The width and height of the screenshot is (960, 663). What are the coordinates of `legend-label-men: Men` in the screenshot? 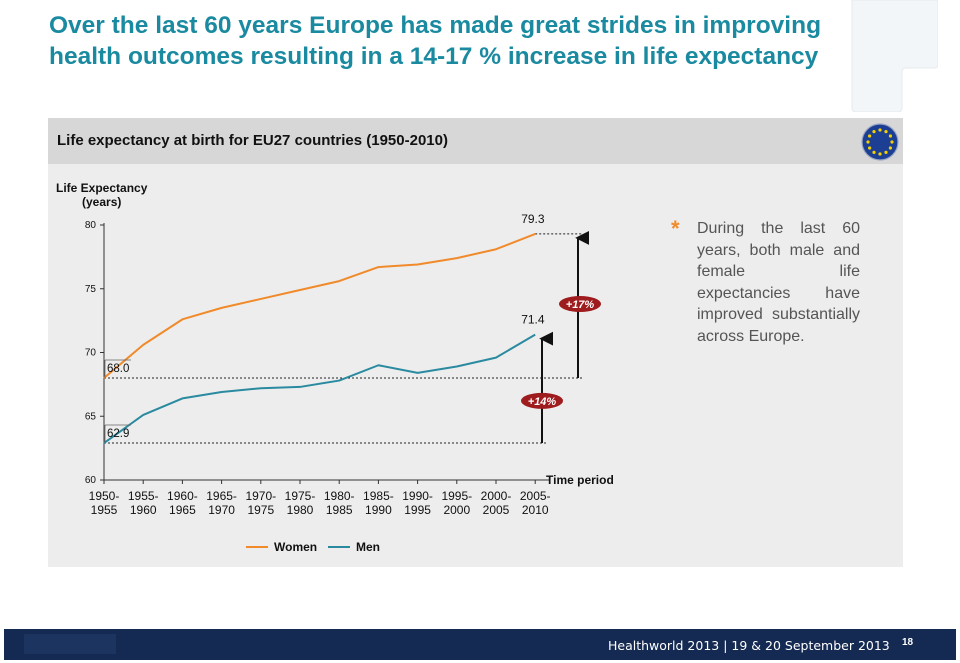 It's located at (368, 547).